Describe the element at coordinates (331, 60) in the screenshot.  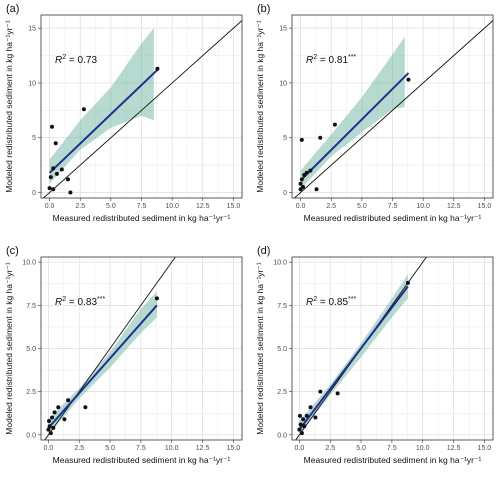
I see `r2-annotation: R2 = 0.81***` at that location.